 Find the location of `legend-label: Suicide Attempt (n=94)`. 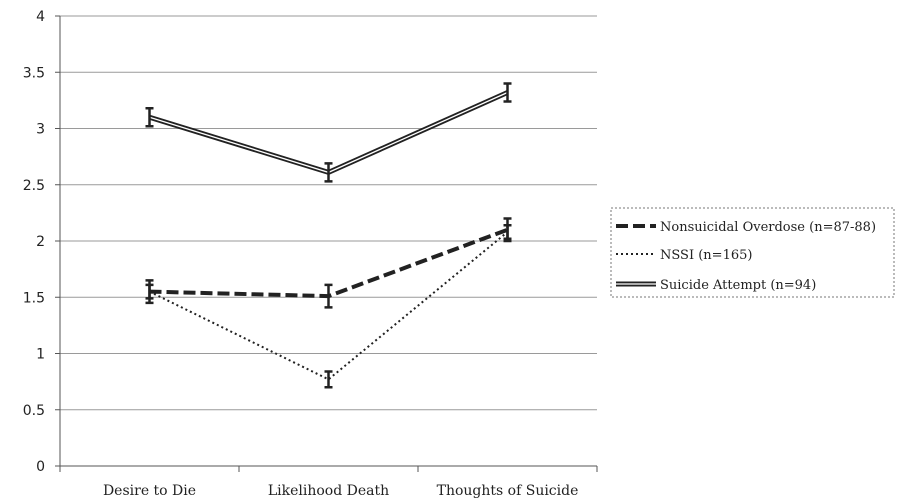

legend-label: Suicide Attempt (n=94) is located at coordinates (738, 285).